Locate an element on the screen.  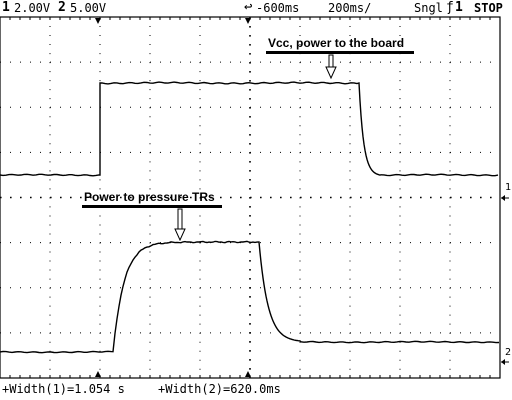
trigger-source: 1 is located at coordinates (459, 7).